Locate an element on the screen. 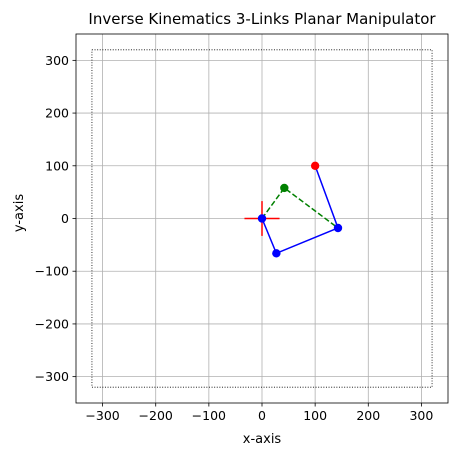  manipulator-links is located at coordinates (300, 210).